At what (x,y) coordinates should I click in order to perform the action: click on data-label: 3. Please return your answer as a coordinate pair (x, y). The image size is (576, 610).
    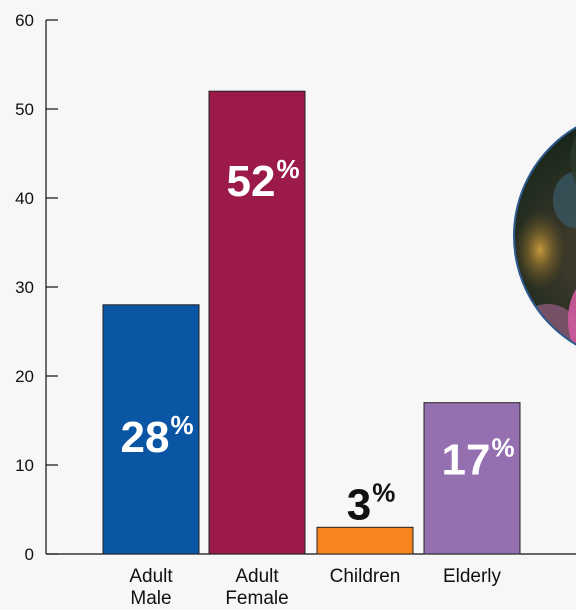
    Looking at the image, I should click on (359, 504).